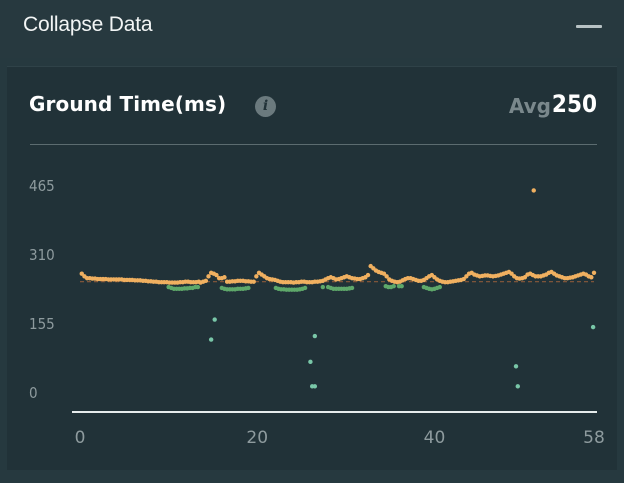  I want to click on bottom-strip, so click(312, 476).